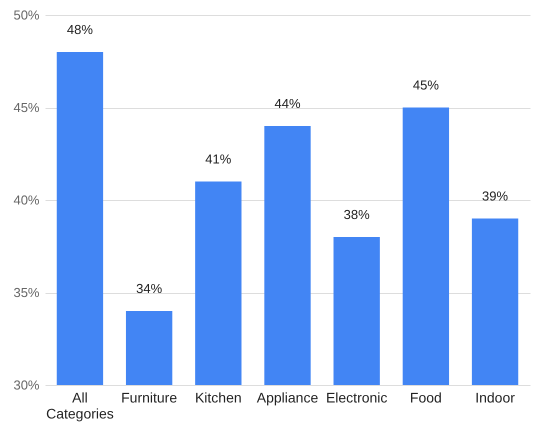 The image size is (542, 432). What do you see at coordinates (218, 398) in the screenshot?
I see `x-tick-label: Kitchen` at bounding box center [218, 398].